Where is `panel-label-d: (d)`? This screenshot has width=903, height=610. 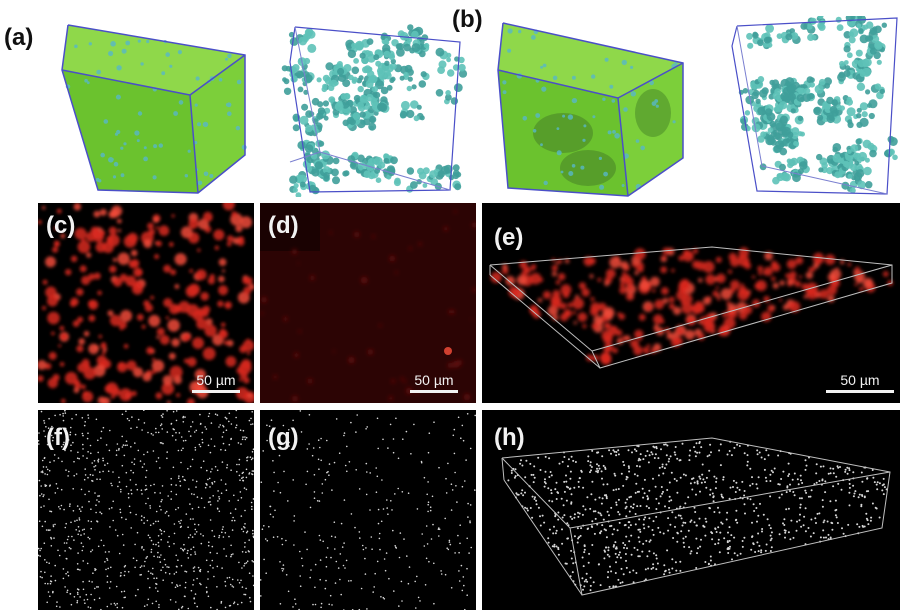
panel-label-d: (d) is located at coordinates (283, 225).